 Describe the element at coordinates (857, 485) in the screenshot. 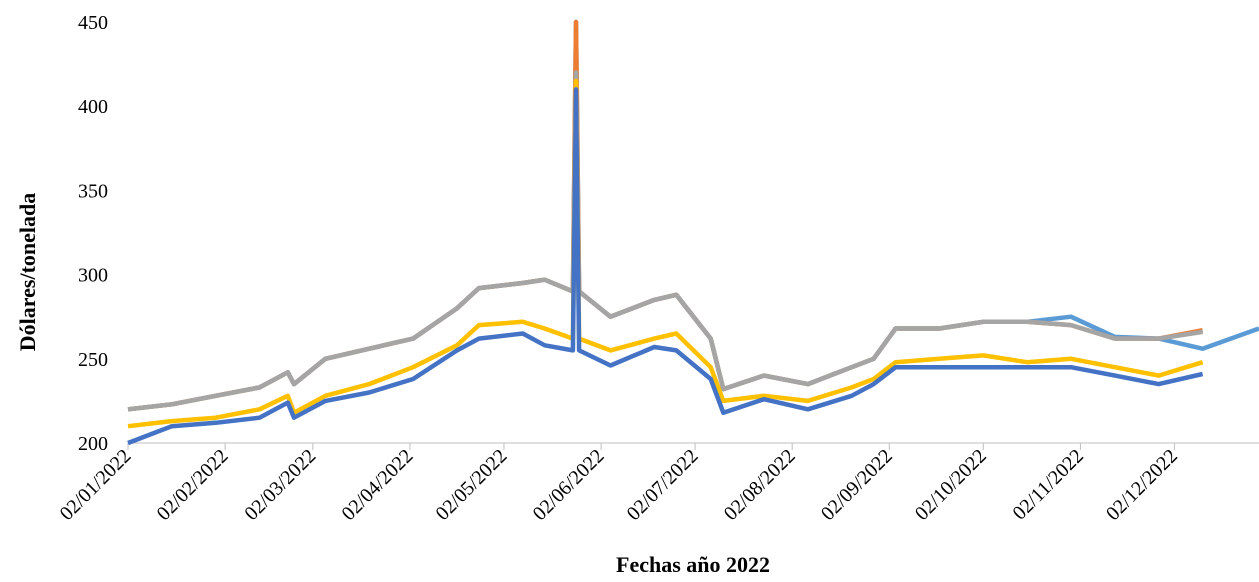

I see `x-tick-label: 02/09/2022` at that location.